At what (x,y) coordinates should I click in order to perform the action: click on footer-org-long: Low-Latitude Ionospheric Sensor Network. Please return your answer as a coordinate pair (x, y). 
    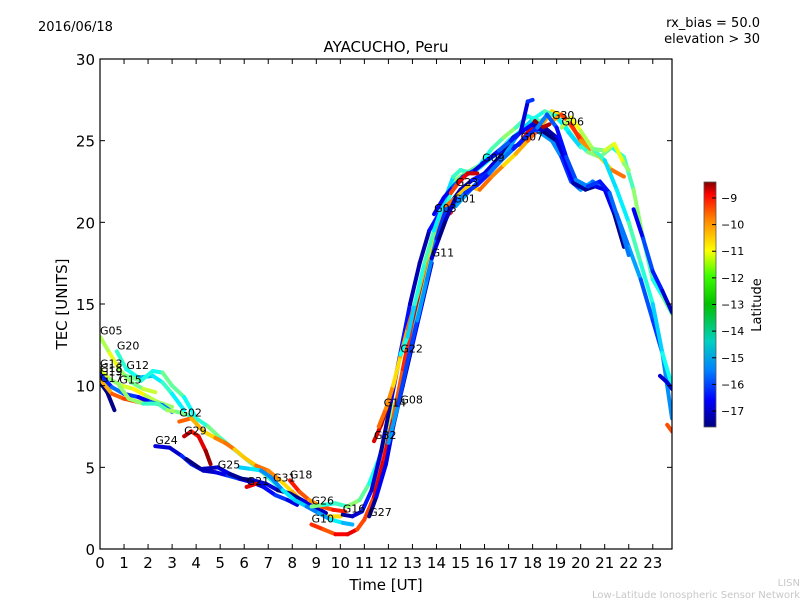
    Looking at the image, I should click on (696, 595).